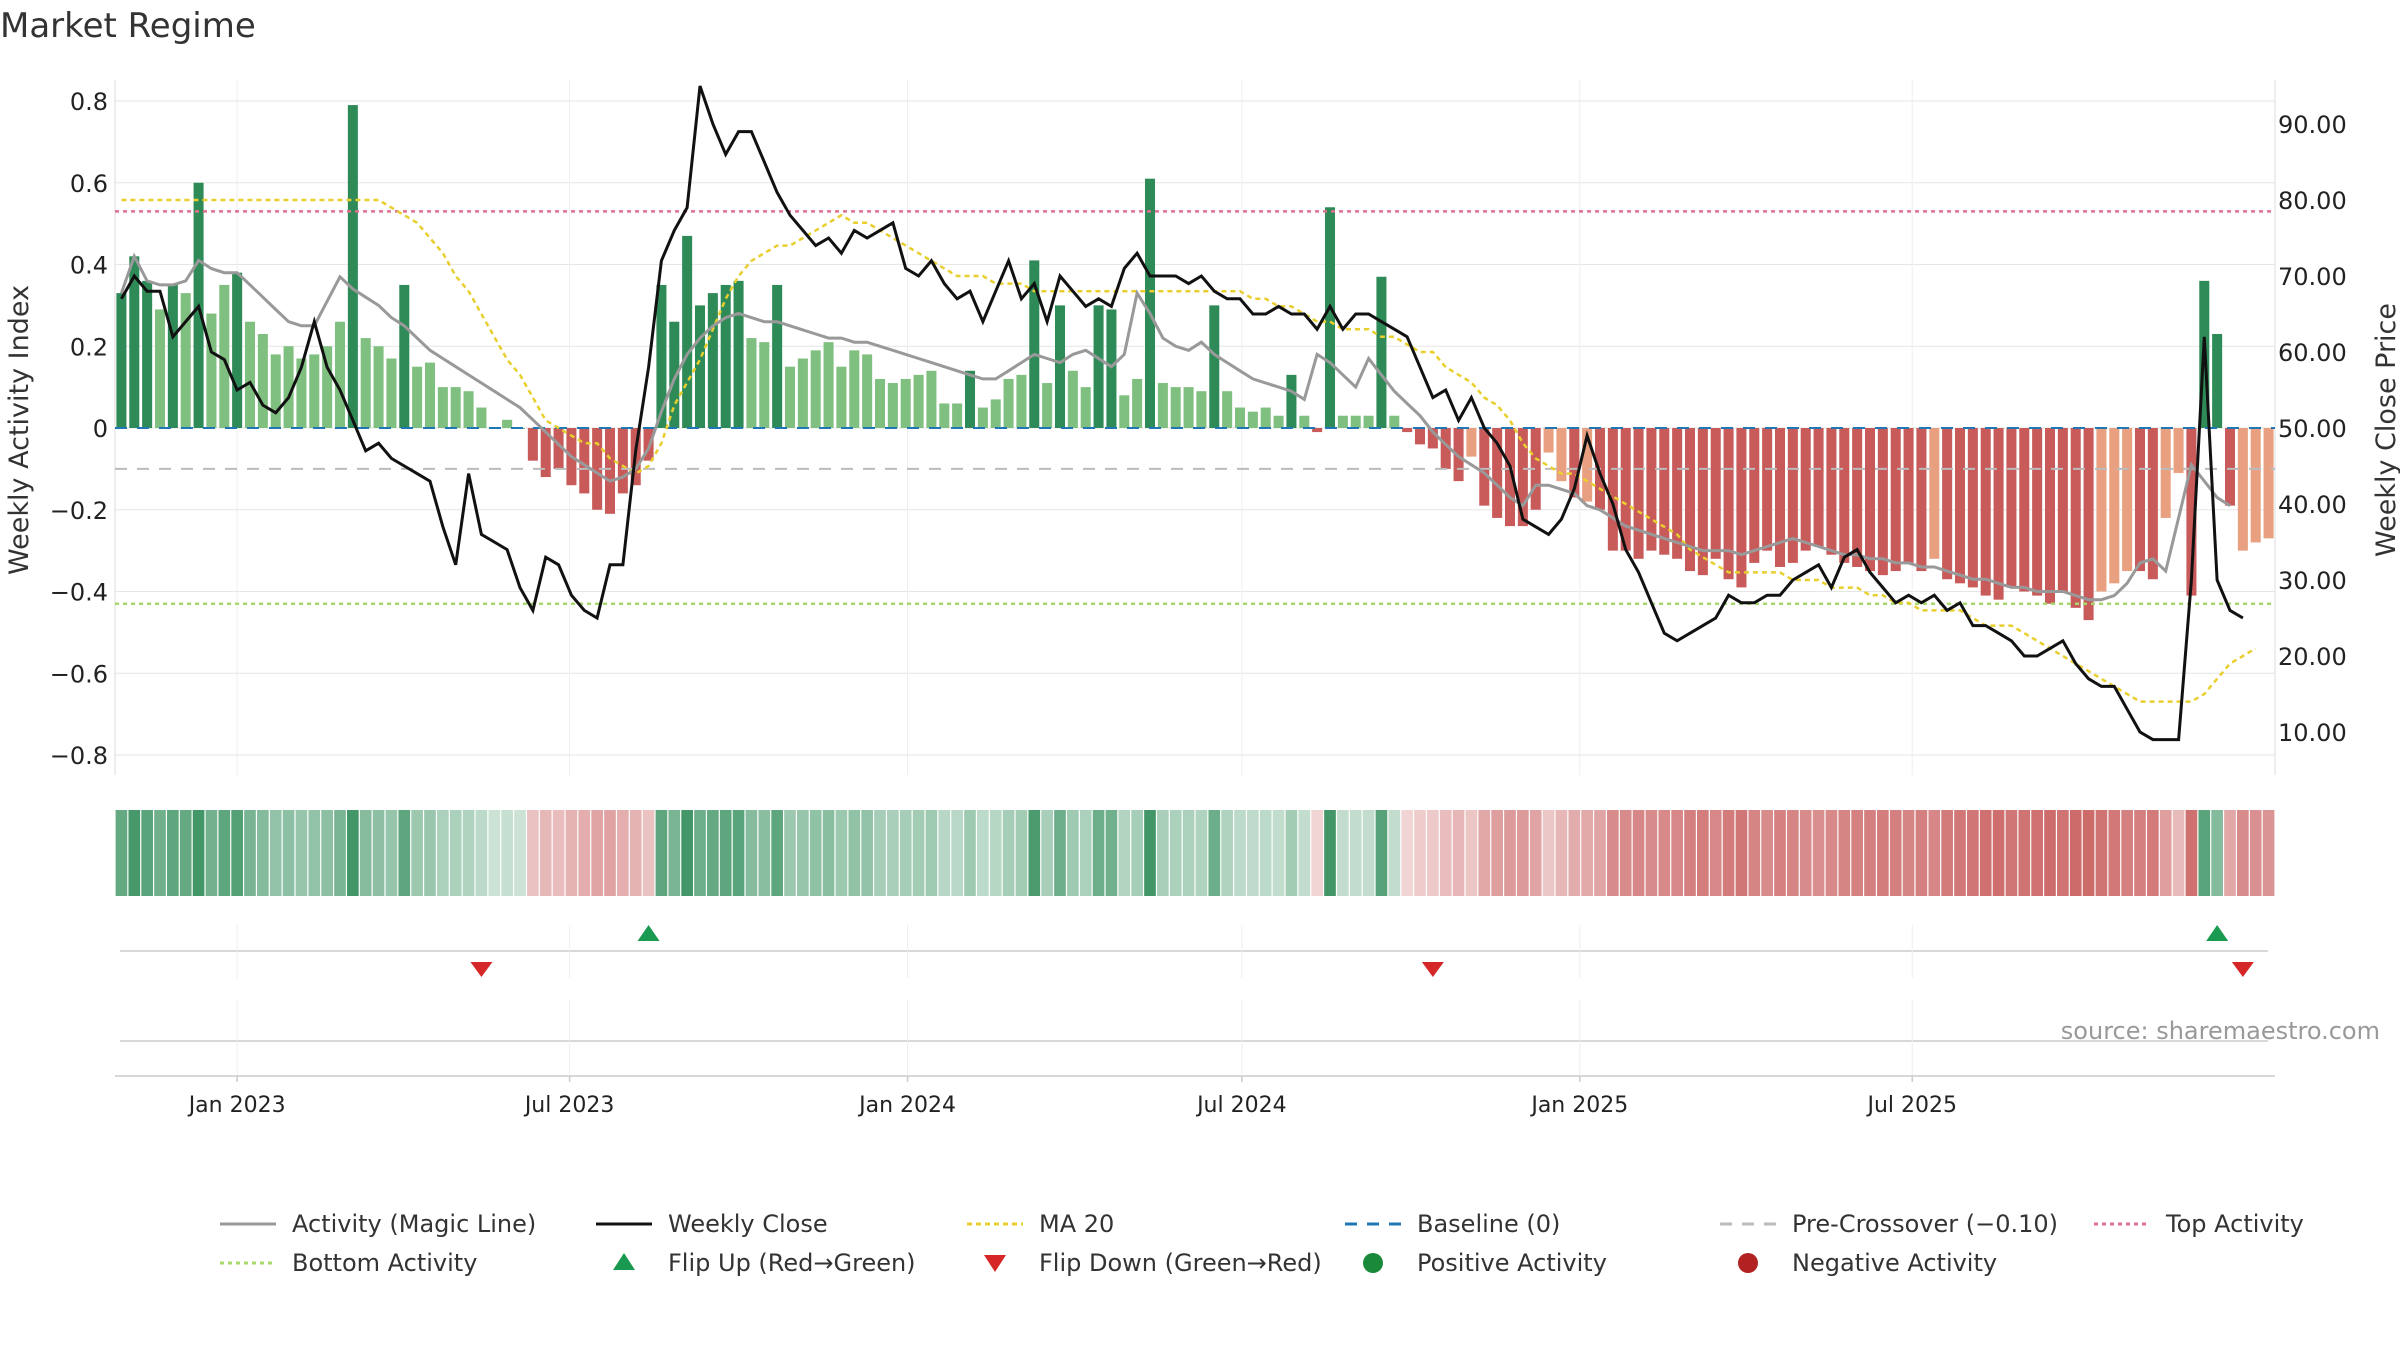  What do you see at coordinates (1925, 1224) in the screenshot?
I see `legend-label: Pre-Crossover (−0.10)` at bounding box center [1925, 1224].